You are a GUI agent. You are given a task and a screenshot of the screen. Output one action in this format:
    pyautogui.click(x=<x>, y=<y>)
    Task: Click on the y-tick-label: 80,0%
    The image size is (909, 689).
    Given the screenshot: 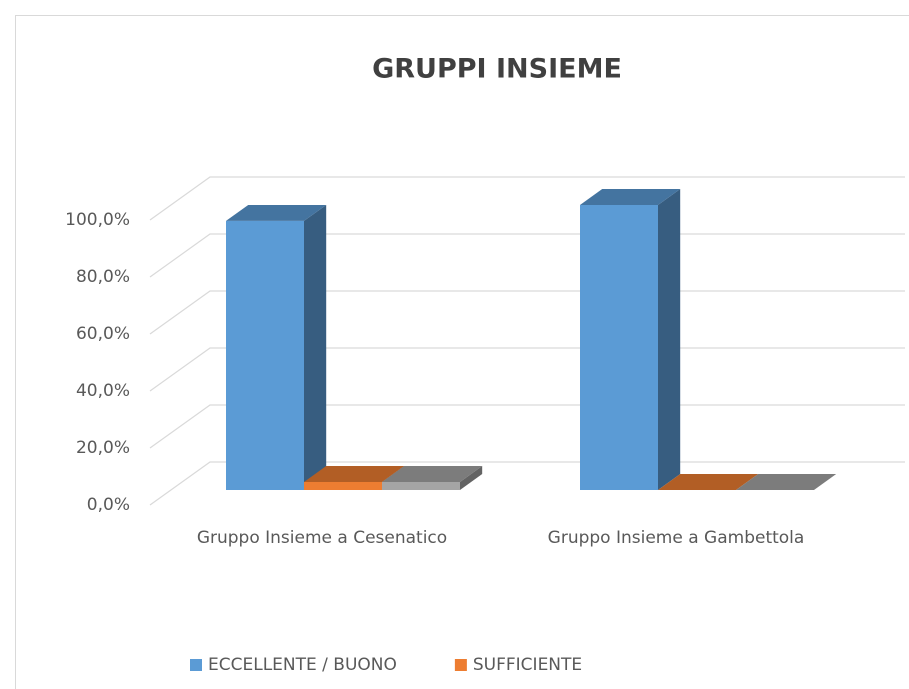 What is the action you would take?
    pyautogui.click(x=103, y=277)
    